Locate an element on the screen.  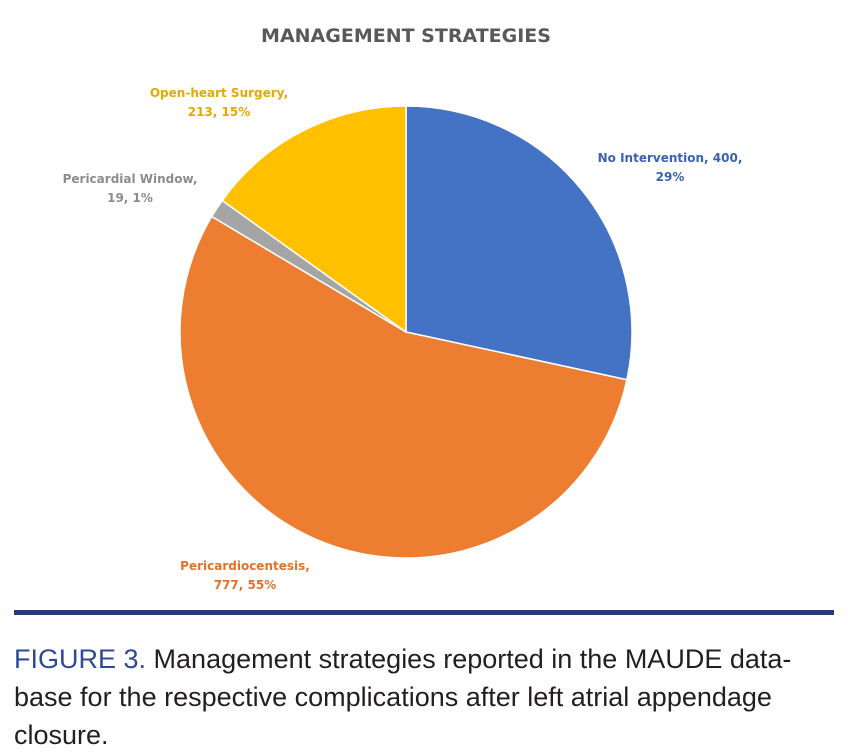
pie-label-line: 213, 15% is located at coordinates (219, 112).